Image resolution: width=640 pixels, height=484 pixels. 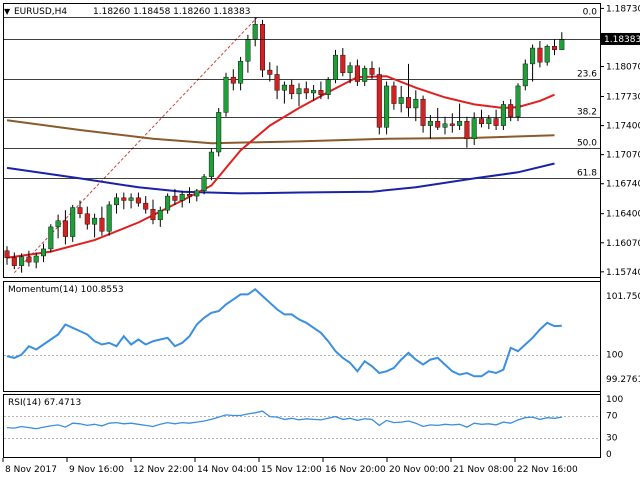 I want to click on rsi-tick-label: 30, so click(x=612, y=439).